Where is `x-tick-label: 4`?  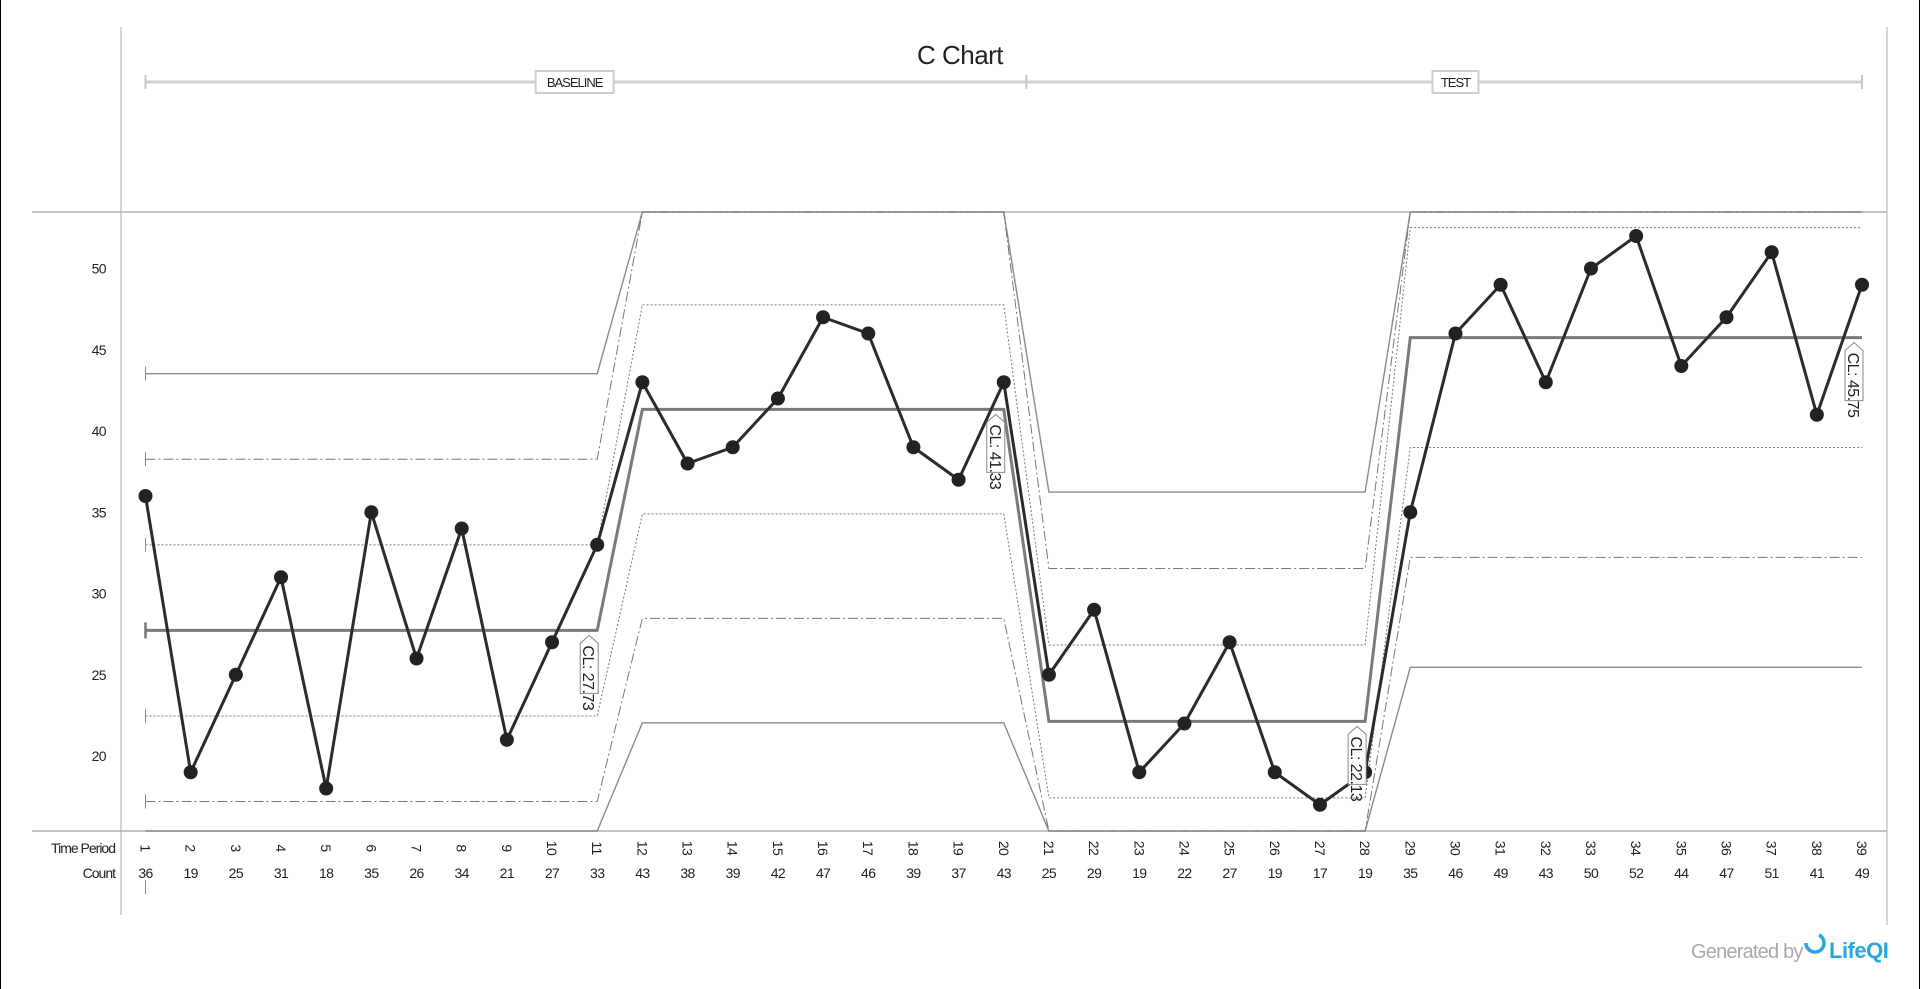 x-tick-label: 4 is located at coordinates (281, 848).